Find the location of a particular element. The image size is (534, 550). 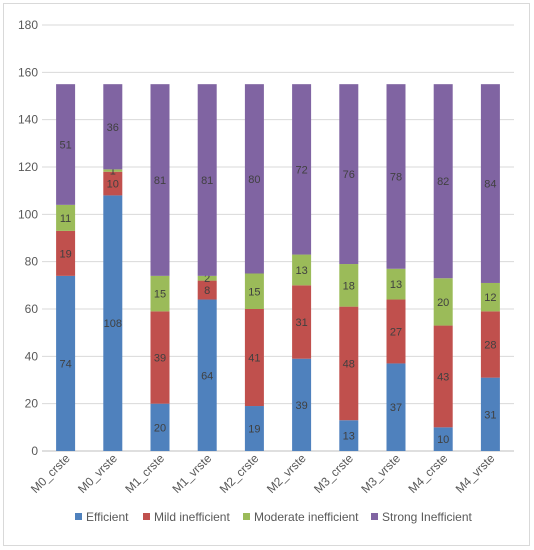

data-label: 51 is located at coordinates (65, 146).